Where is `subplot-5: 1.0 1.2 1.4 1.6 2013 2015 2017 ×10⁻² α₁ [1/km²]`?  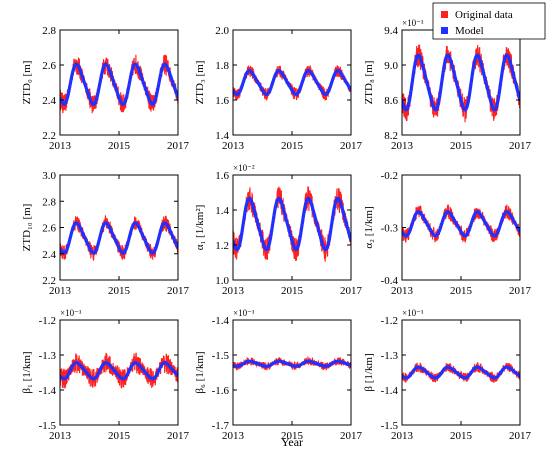
subplot-5: 1.0 1.2 1.4 1.6 2013 2015 2017 ×10⁻² α₁ [1/km²] is located at coordinates (278, 230).